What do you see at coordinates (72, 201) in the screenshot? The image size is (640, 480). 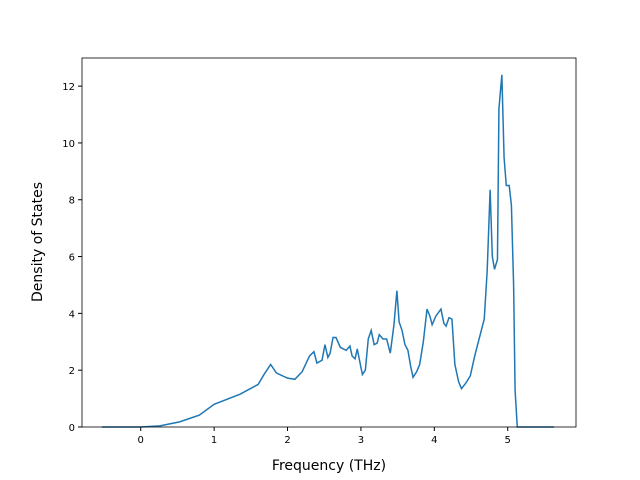 I see `y-tick-label: 8` at bounding box center [72, 201].